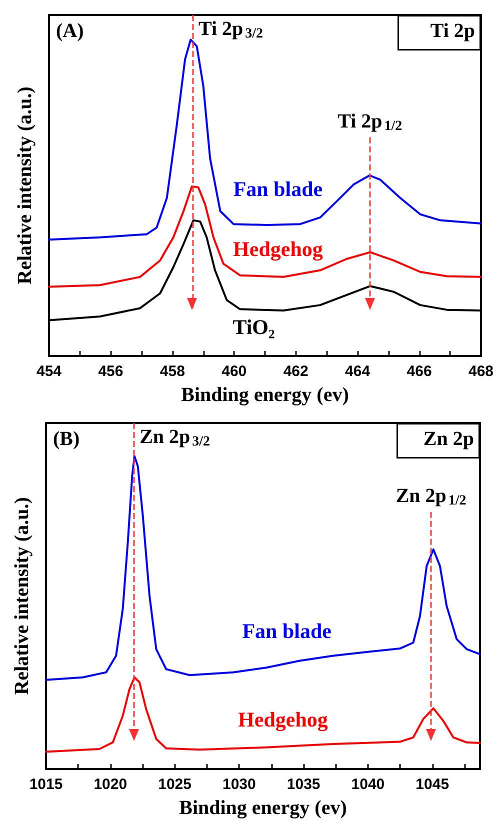 The width and height of the screenshot is (499, 823). Describe the element at coordinates (303, 784) in the screenshot. I see `x-tick-label: 1035` at that location.